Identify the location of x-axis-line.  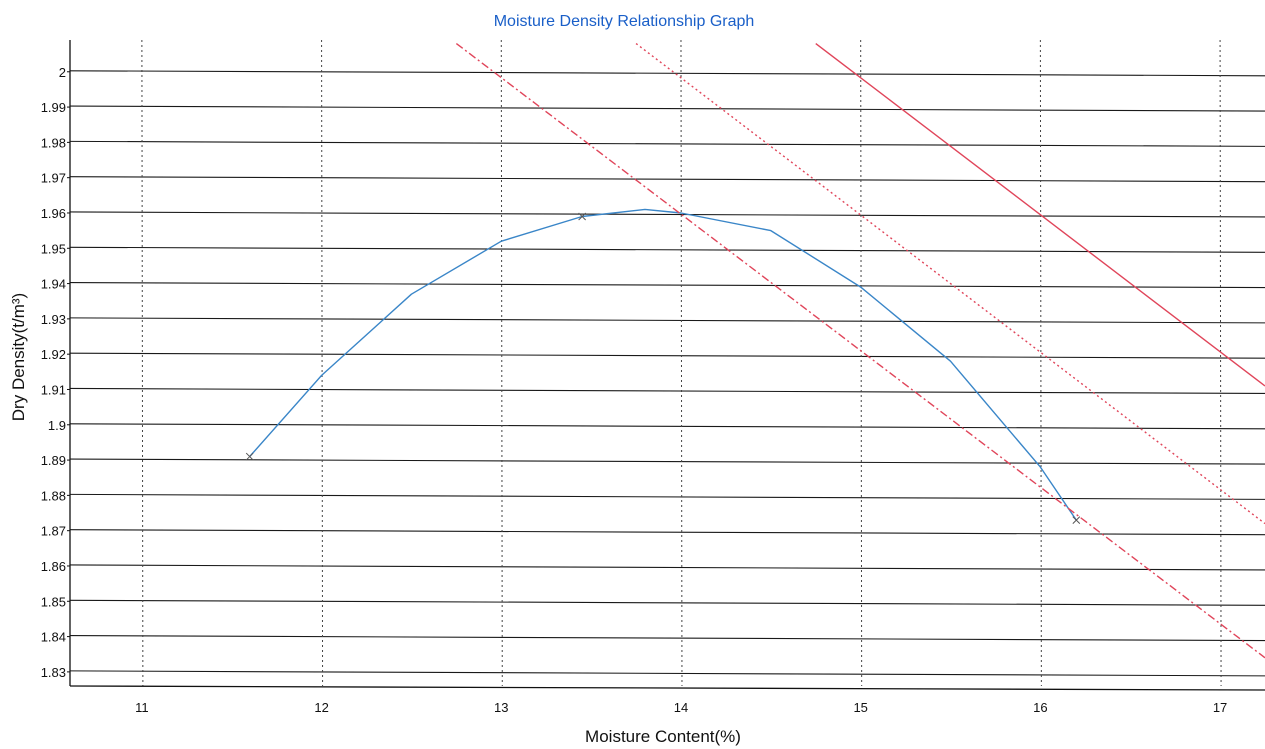
(667, 688).